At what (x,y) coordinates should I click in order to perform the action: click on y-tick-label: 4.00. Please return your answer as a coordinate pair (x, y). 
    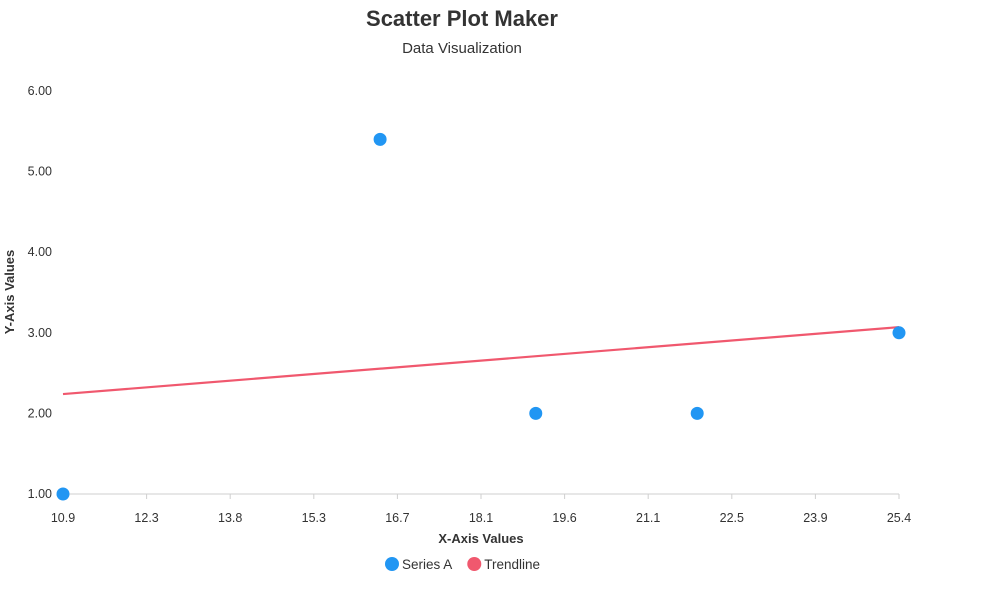
    Looking at the image, I should click on (40, 252).